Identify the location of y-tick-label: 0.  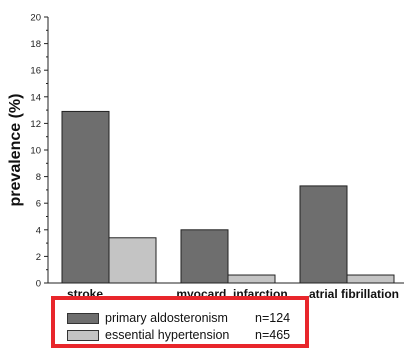
(38, 284).